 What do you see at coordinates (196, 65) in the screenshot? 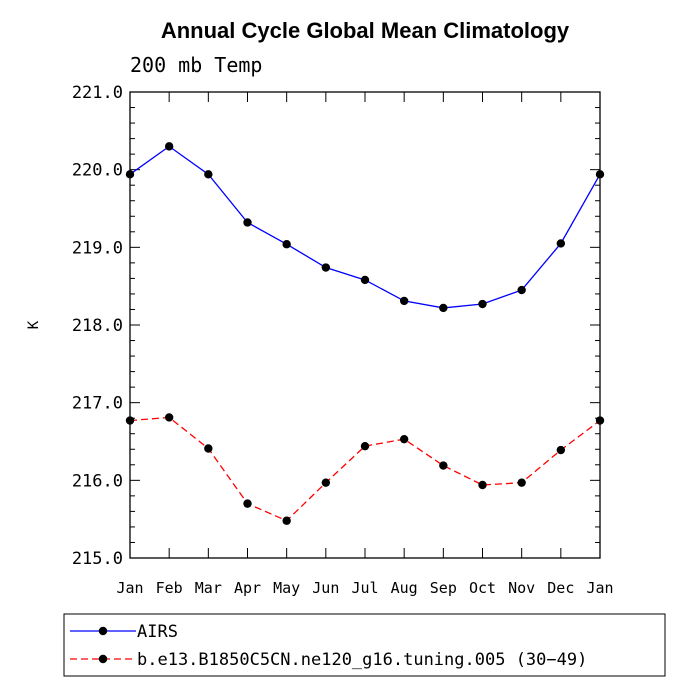
I see `chart-subtitle: 200 mb Temp` at bounding box center [196, 65].